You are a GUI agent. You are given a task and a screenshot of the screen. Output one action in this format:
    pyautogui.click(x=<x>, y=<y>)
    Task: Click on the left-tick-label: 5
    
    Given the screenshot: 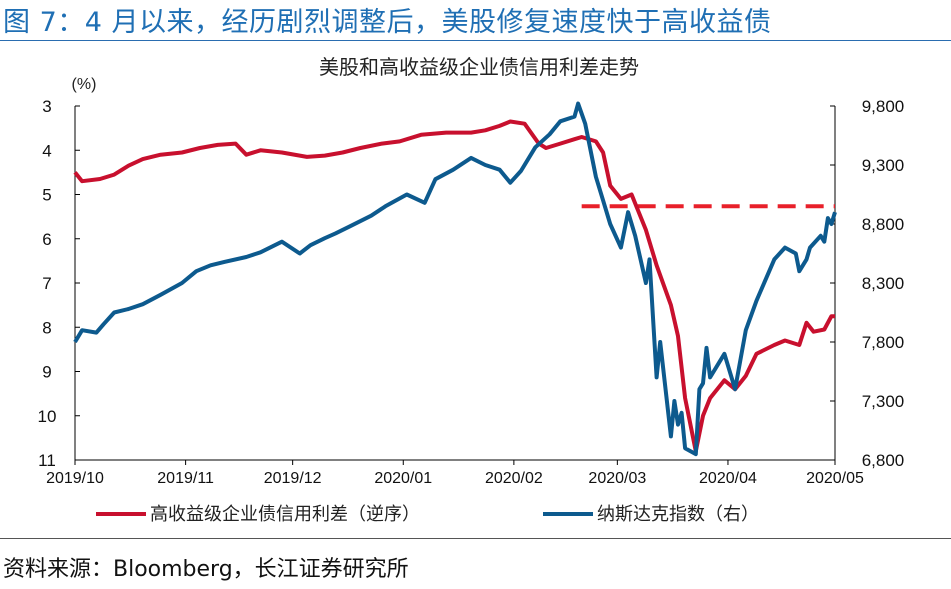 What is the action you would take?
    pyautogui.click(x=46, y=195)
    